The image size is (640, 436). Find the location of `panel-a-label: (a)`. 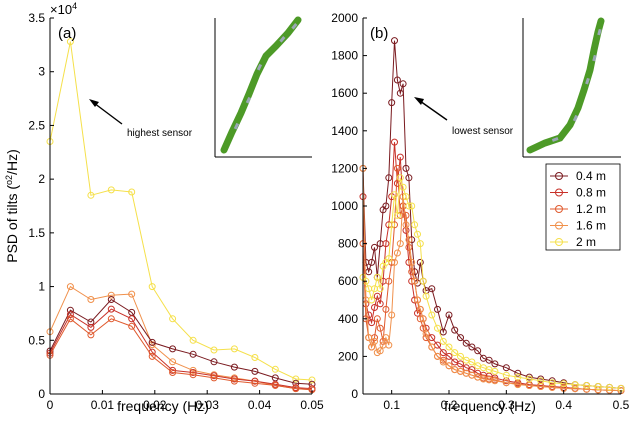

panel-a-label: (a) is located at coordinates (67, 33).